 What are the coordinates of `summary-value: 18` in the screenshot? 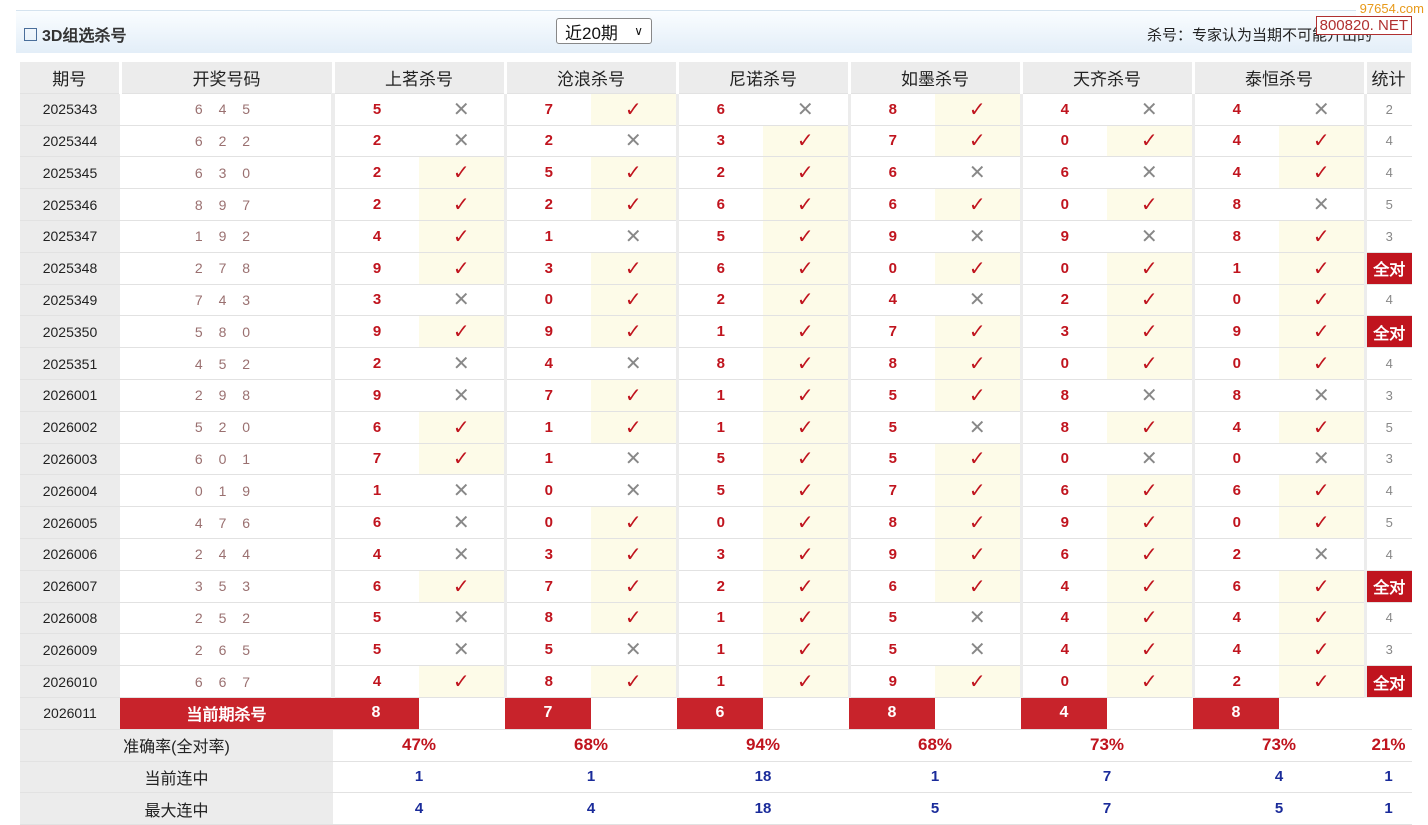 It's located at (763, 808).